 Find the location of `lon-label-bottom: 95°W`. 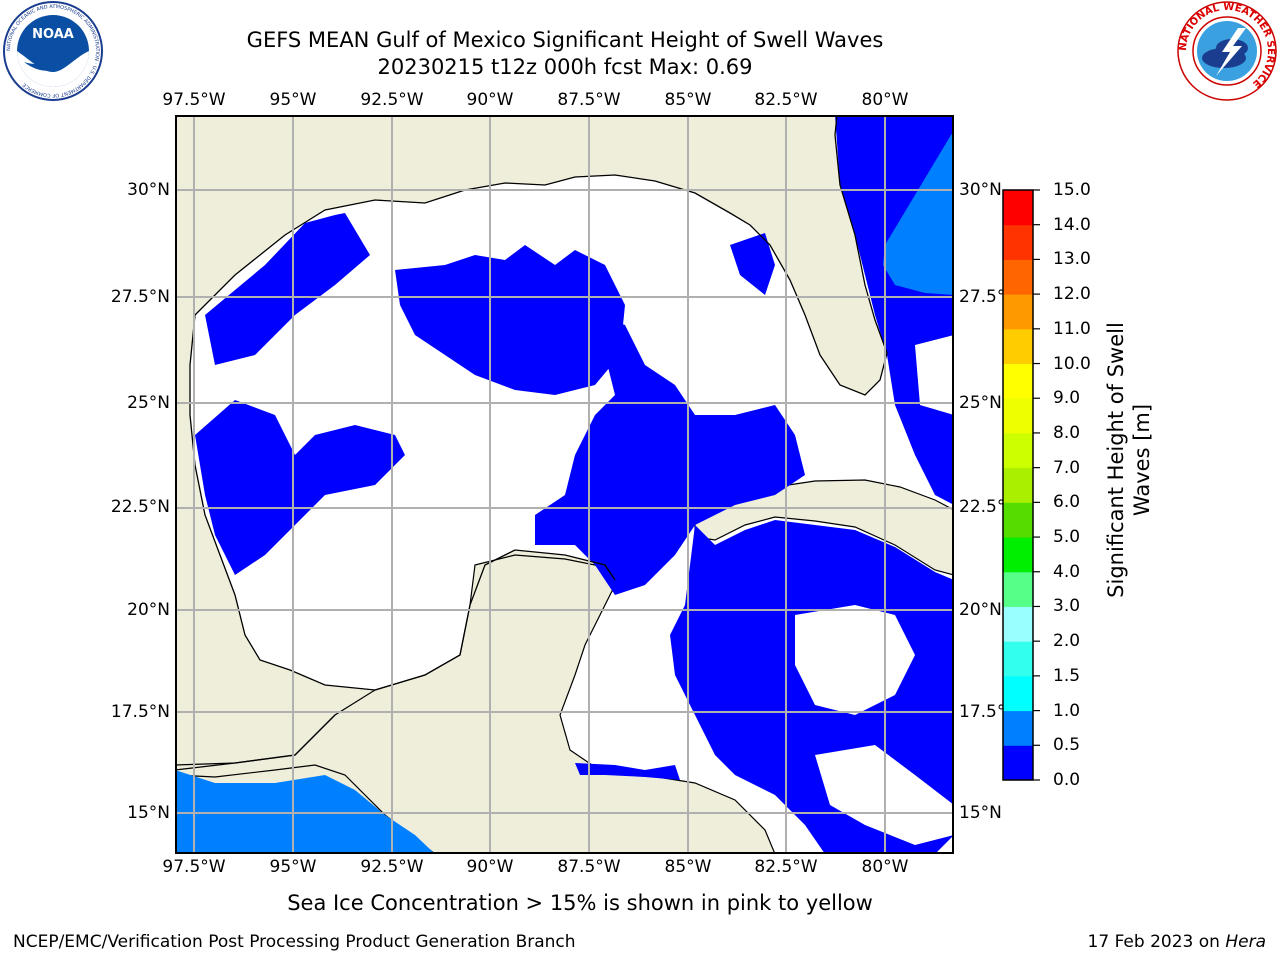

lon-label-bottom: 95°W is located at coordinates (293, 867).